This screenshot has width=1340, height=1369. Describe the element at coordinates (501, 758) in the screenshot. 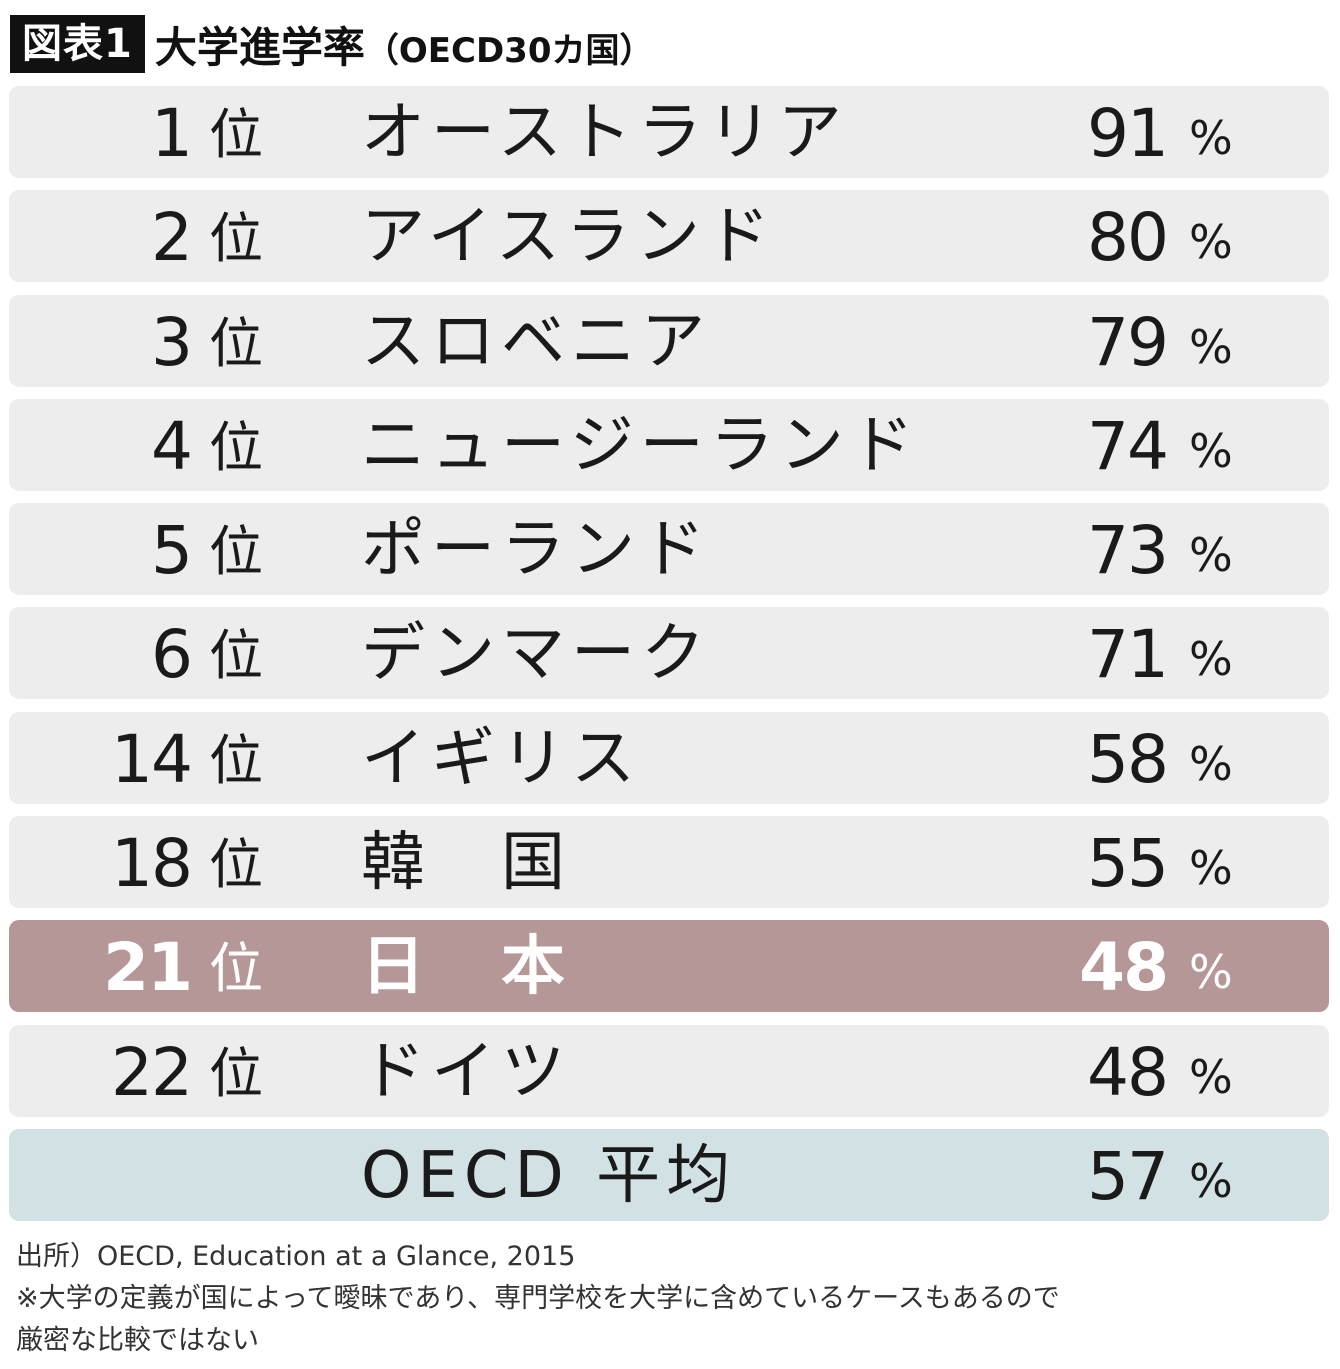

I see `country-name: イギリス` at that location.